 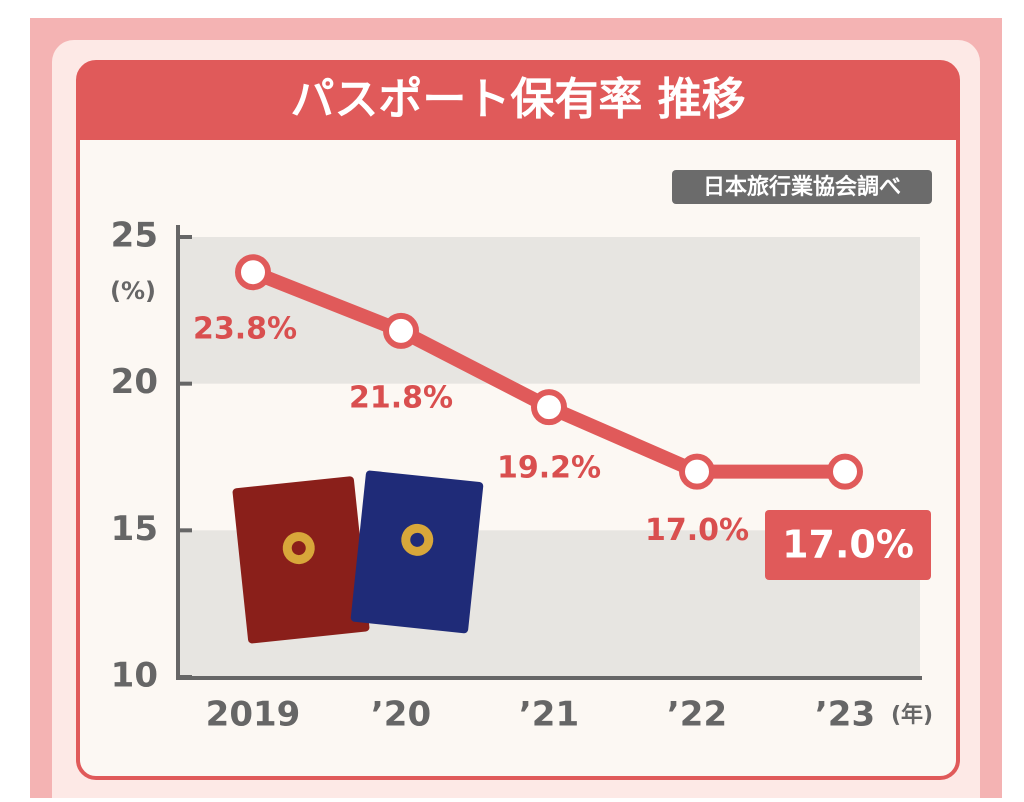 What do you see at coordinates (549, 468) in the screenshot?
I see `value-label: 19.2%` at bounding box center [549, 468].